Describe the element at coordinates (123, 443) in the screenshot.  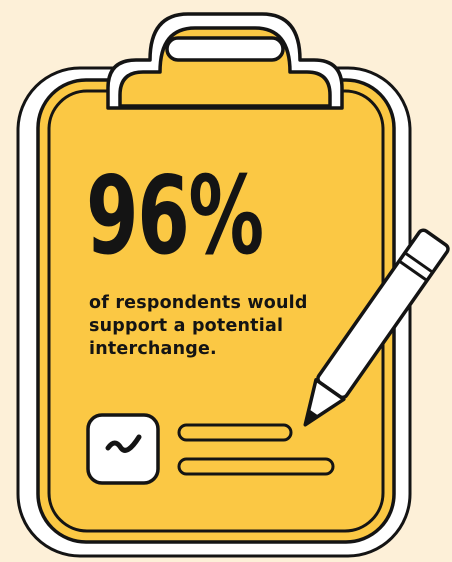
I see `check-icon` at that location.